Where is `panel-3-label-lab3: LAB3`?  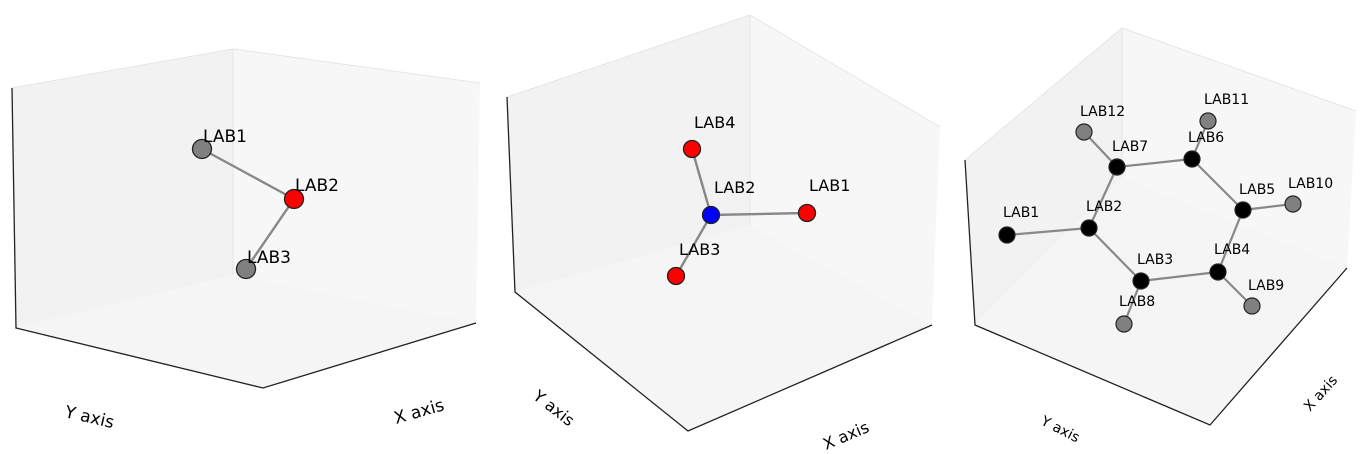
panel-3-label-lab3: LAB3 is located at coordinates (1155, 260).